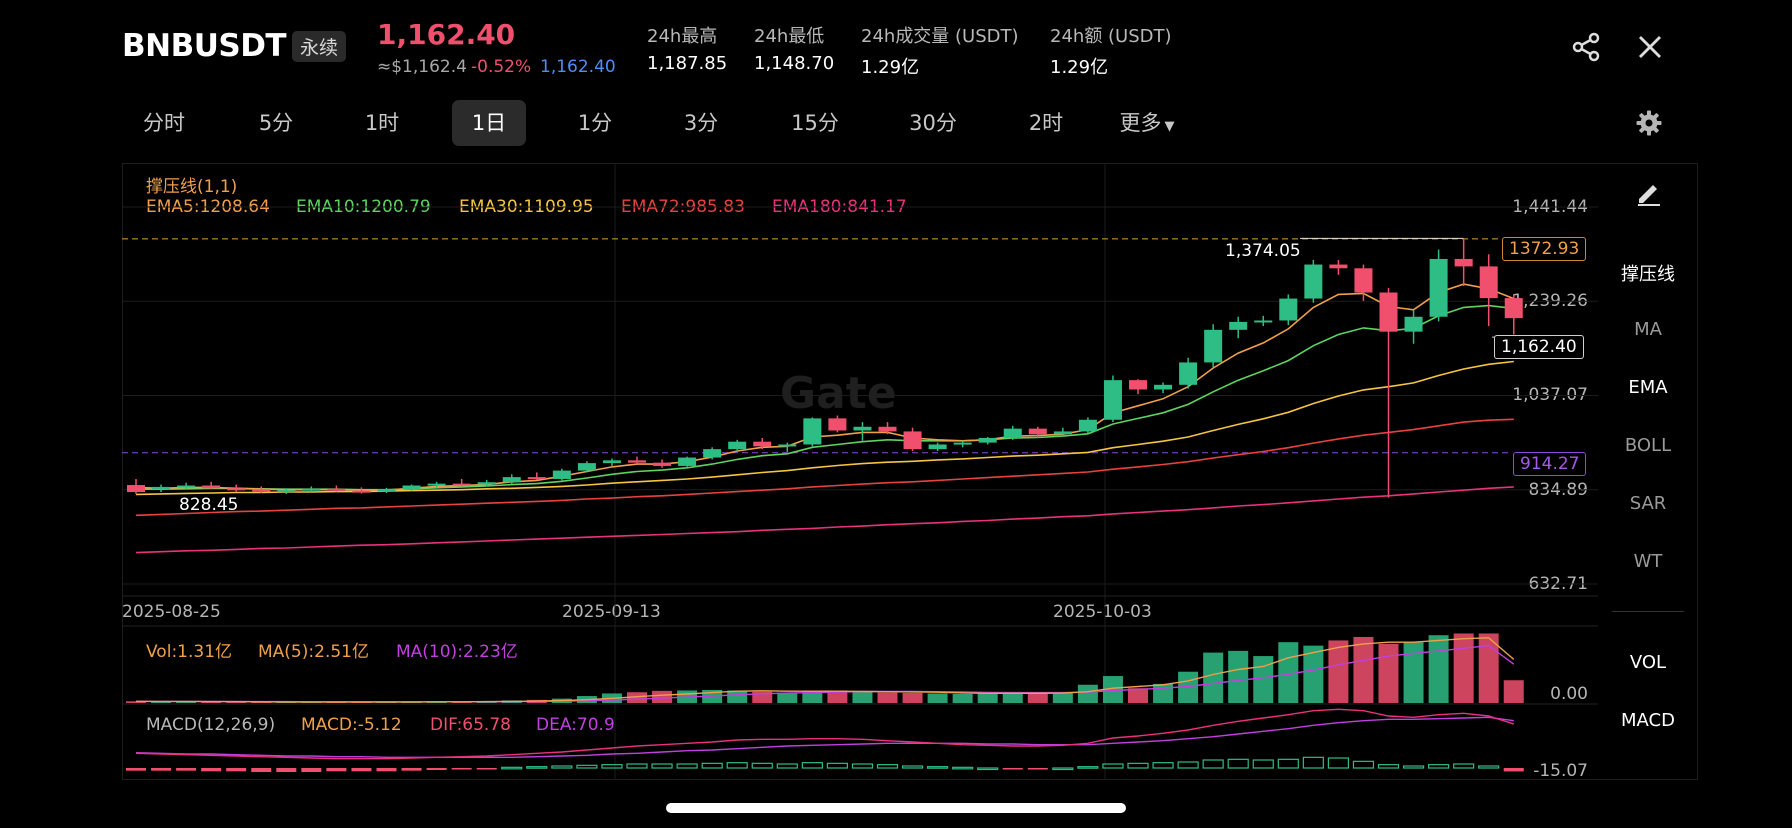  I want to click on stat-low: 24h最低 1,148.70, so click(794, 48).